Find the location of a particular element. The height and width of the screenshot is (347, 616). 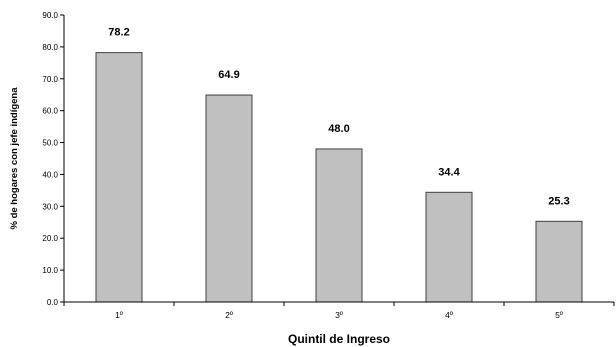

y-axis-ticks: 0.0 10.0 20.0 30.0 40.0 50.0 60.0 70.0 80.0 90.0 is located at coordinates (53, 159).